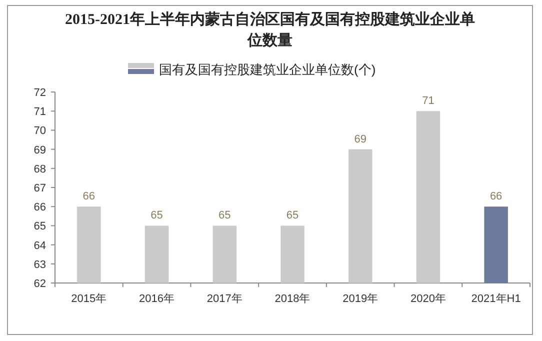 The image size is (542, 341). I want to click on data-label: 71, so click(428, 101).